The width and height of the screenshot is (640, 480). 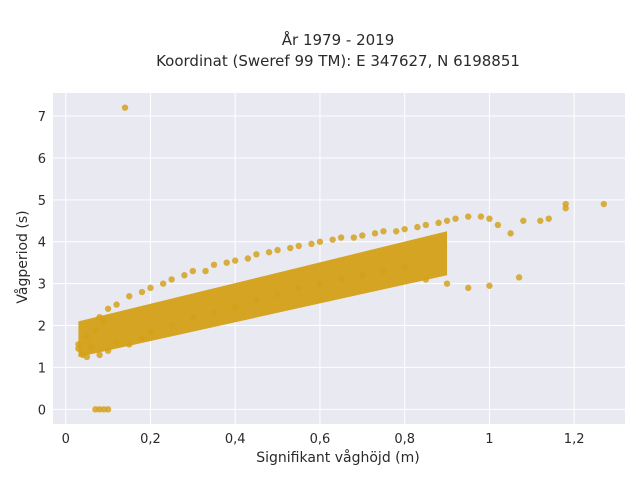 I want to click on x-axis-title: Signifikant våghöjd (m), so click(x=337, y=457).